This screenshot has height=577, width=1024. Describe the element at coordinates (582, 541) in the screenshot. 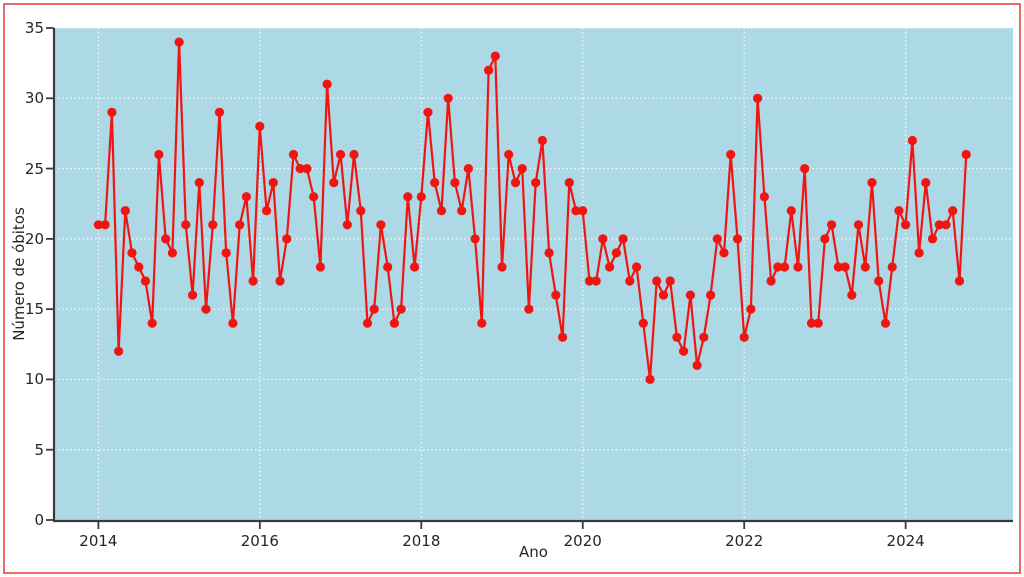

I see `x-axis-tick-label: 2020` at that location.